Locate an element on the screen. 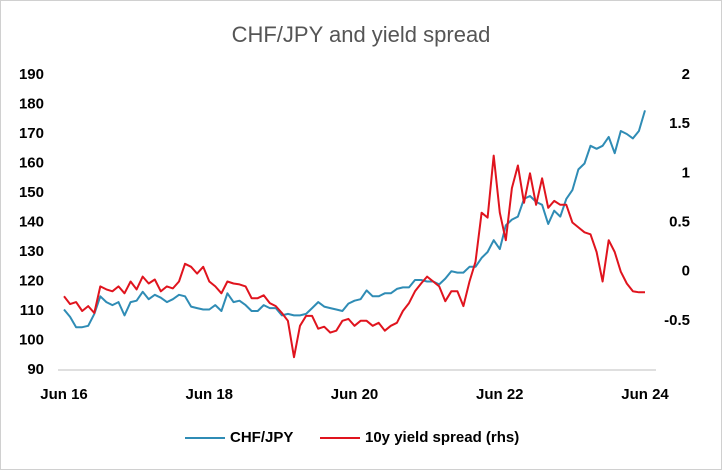 This screenshot has height=470, width=722. y2-tick-label: -0.5 is located at coordinates (677, 320).